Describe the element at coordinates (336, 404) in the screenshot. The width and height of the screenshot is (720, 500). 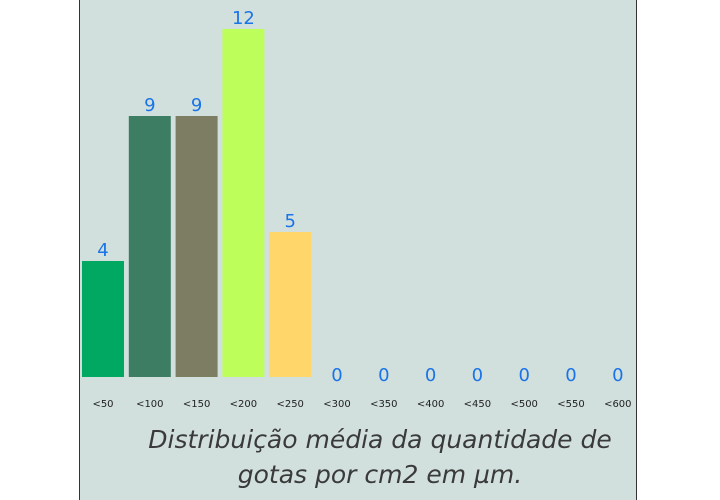
I see `tick-label-lt-300: <300` at that location.